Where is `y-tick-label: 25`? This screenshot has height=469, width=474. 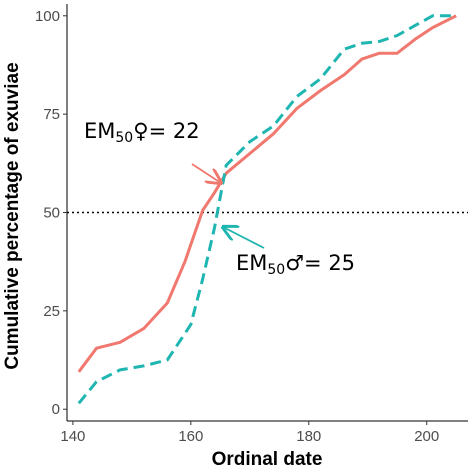 y-tick-label: 25 is located at coordinates (51, 311).